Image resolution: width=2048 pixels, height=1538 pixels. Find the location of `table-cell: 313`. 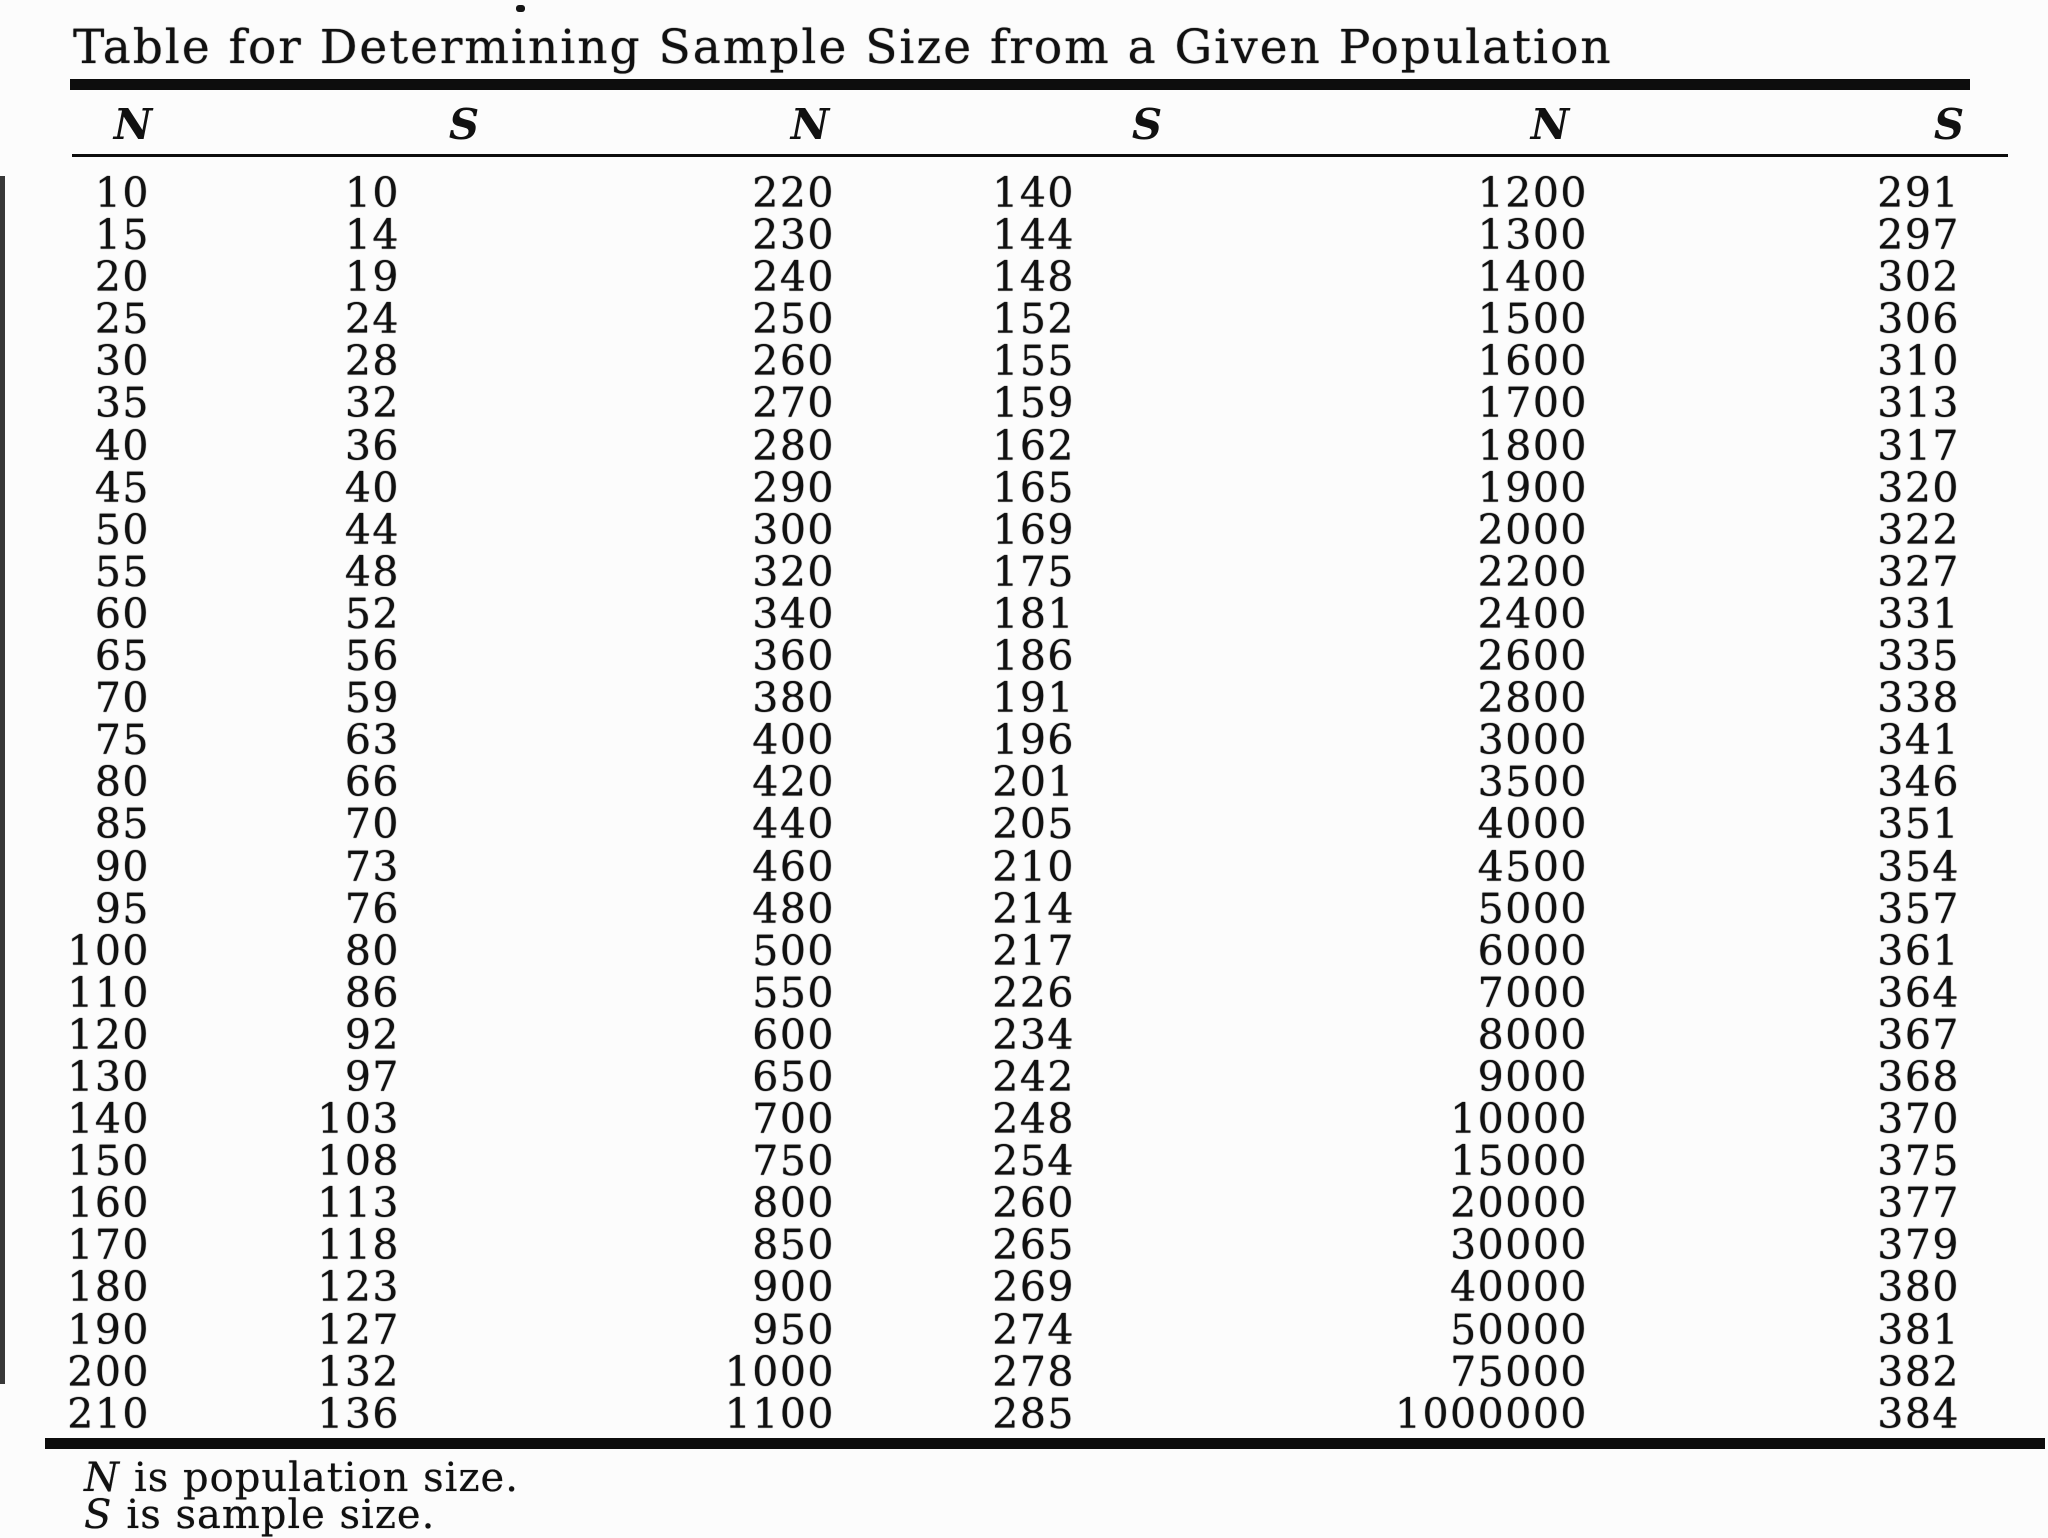

table-cell: 313 is located at coordinates (1918, 403).